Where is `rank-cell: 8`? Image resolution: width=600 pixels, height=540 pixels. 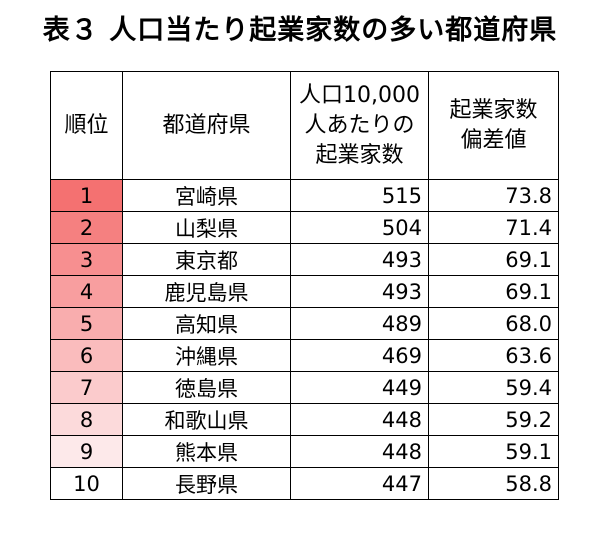 rank-cell: 8 is located at coordinates (86, 419).